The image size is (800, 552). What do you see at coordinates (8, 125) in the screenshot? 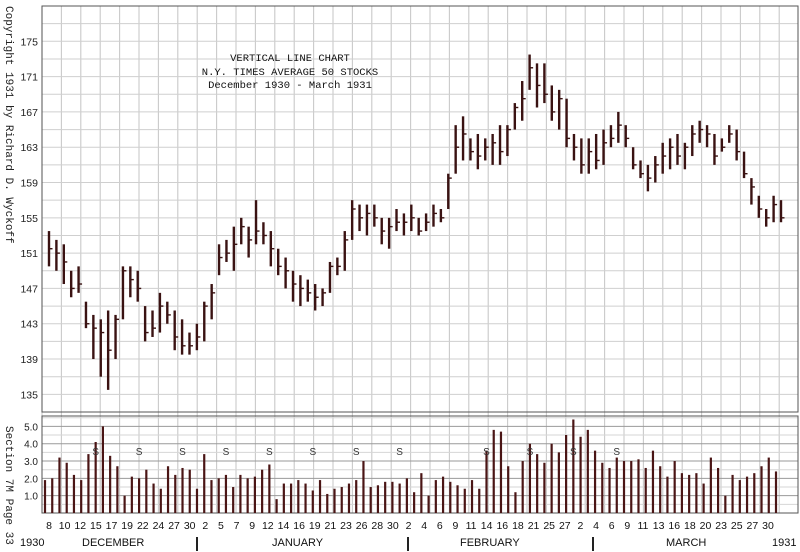
I see `copyright-note: Copyright 1931 by Richard D. Wyckoff` at bounding box center [8, 125].